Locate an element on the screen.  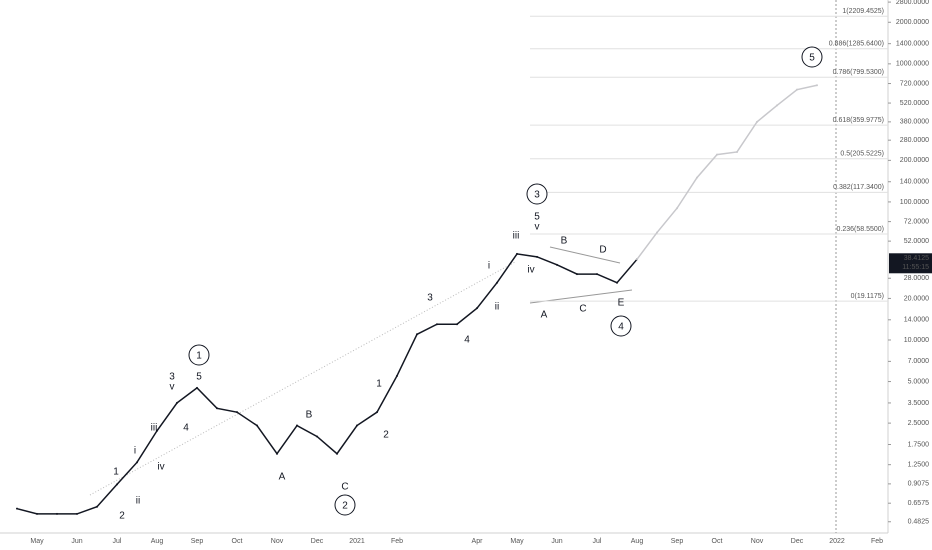
y-tick-label: 140.0000 is located at coordinates (914, 182).